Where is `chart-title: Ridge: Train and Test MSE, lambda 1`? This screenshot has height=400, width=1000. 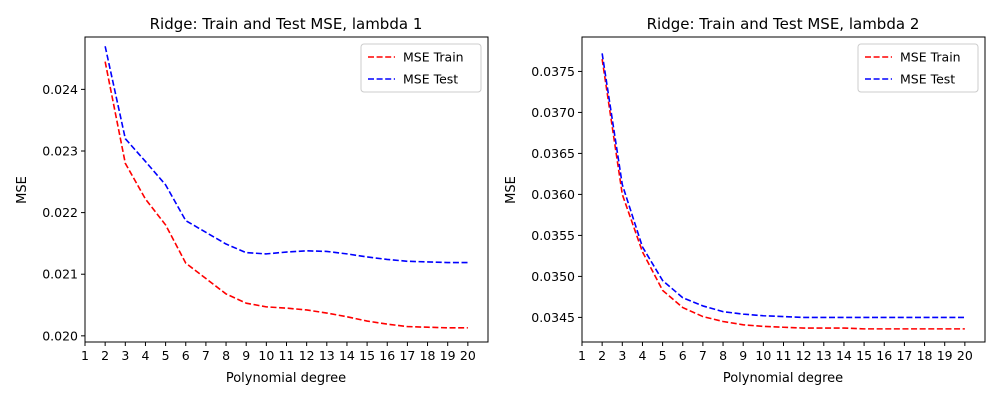
chart-title: Ridge: Train and Test MSE, lambda 1 is located at coordinates (286, 24).